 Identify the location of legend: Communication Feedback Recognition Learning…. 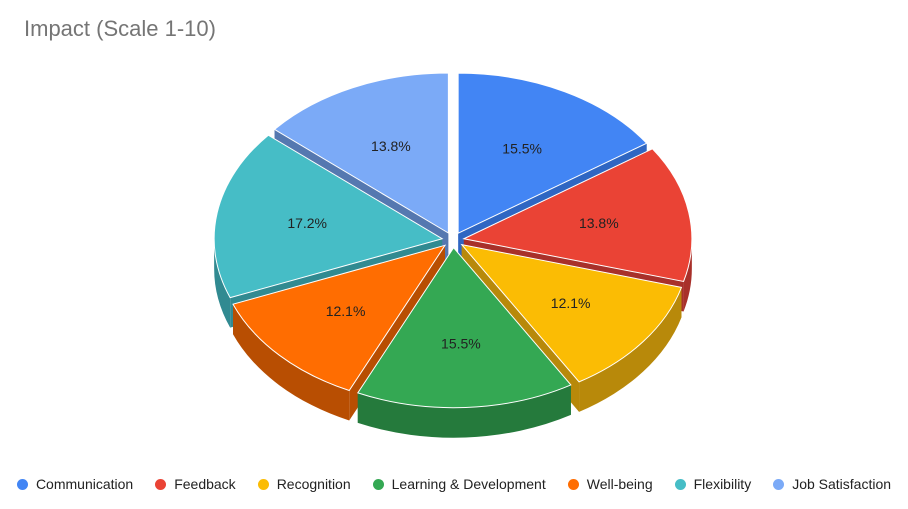
(454, 484).